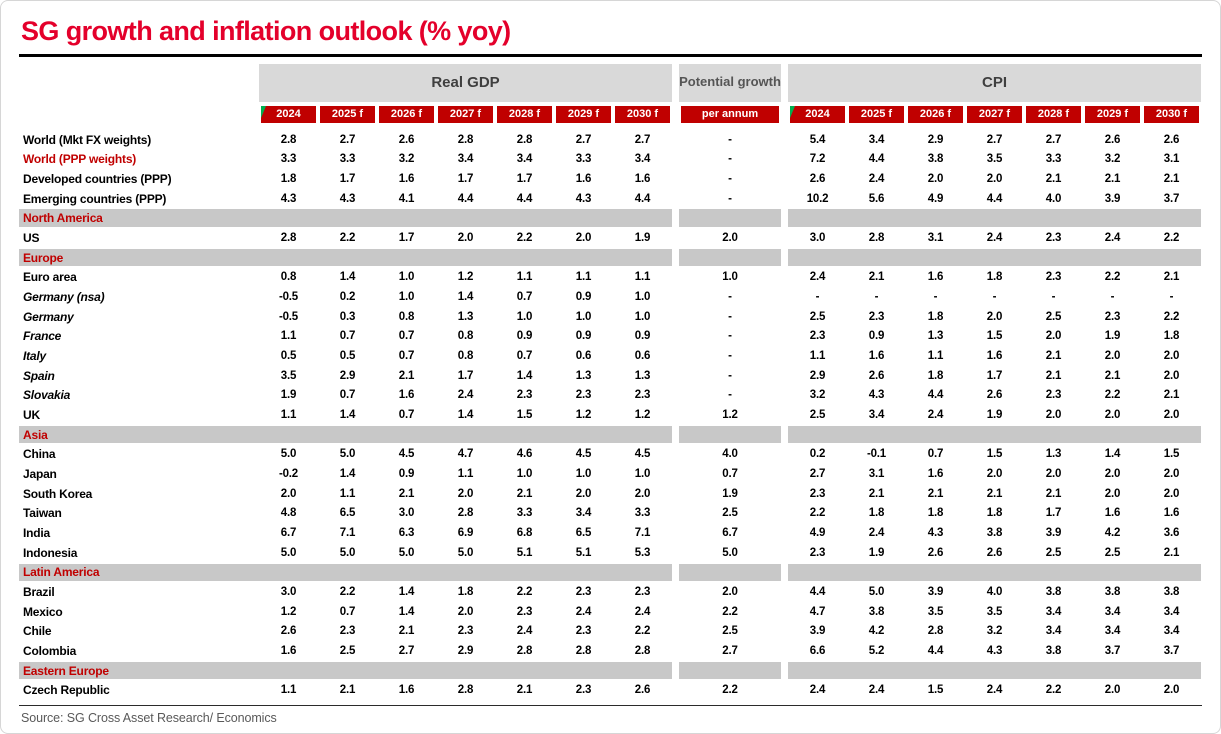 Image resolution: width=1221 pixels, height=734 pixels. I want to click on gdp-value: 4.3, so click(583, 198).